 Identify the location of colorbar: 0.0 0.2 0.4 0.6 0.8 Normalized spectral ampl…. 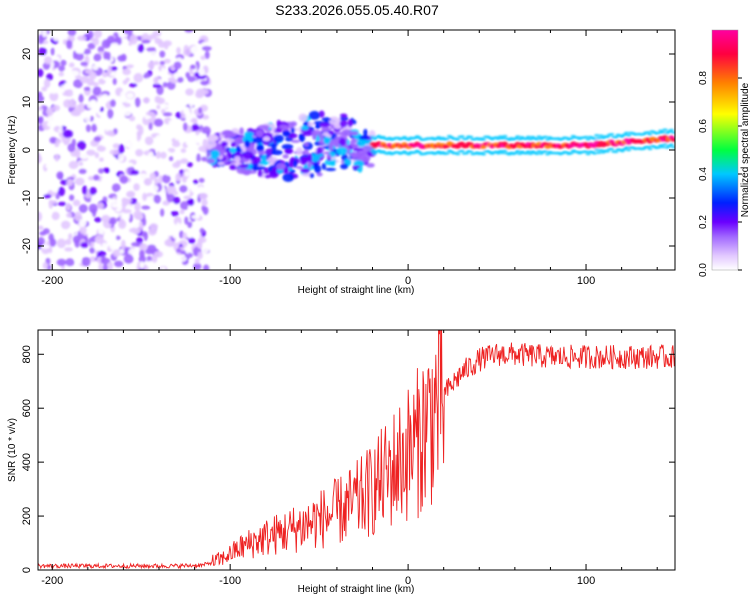
(724, 153).